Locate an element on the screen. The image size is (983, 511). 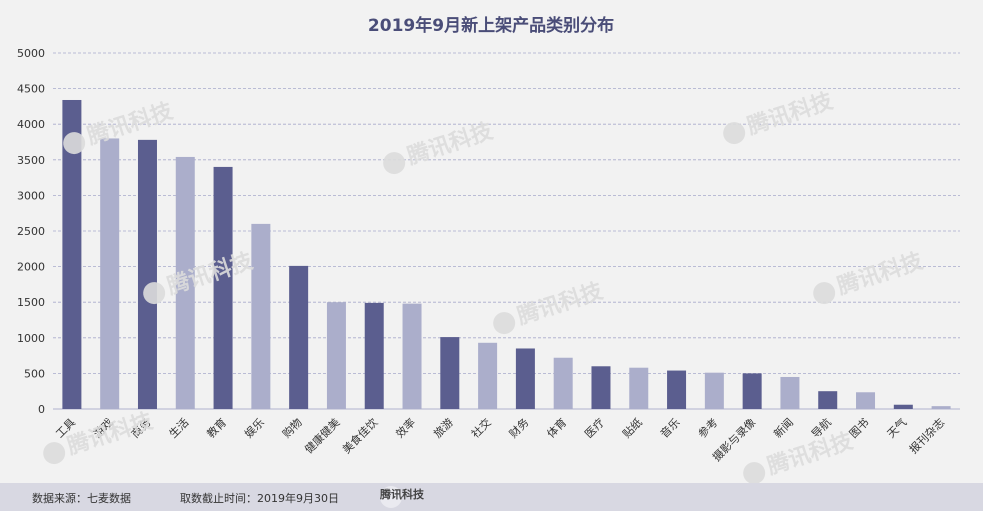
bar-效率 is located at coordinates (412, 356).